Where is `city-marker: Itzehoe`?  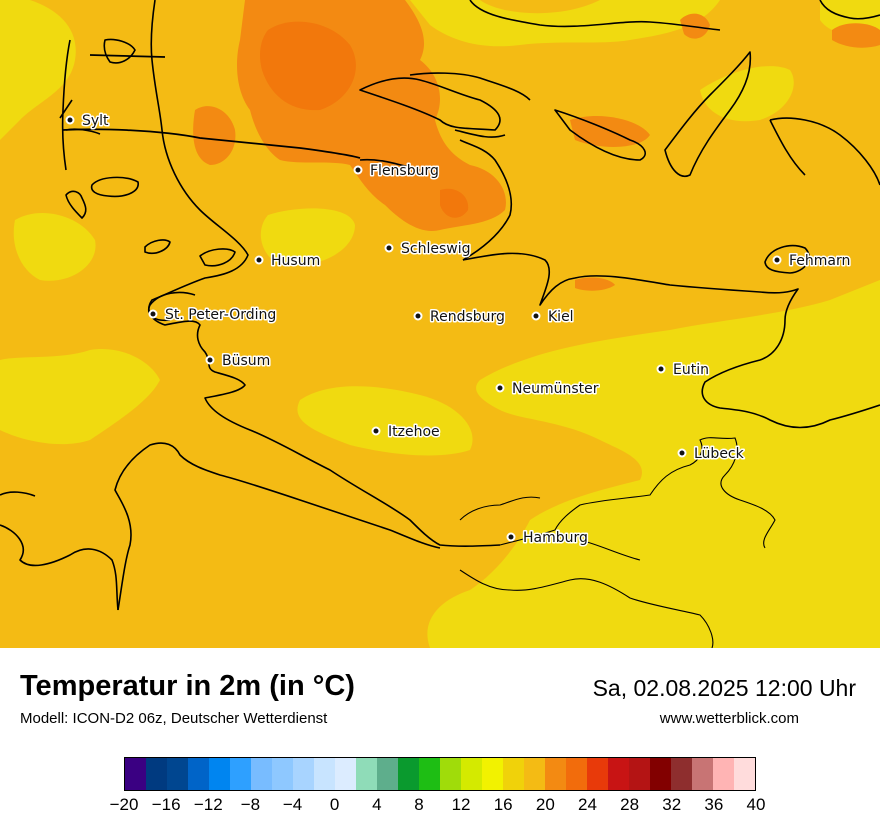
city-marker: Itzehoe is located at coordinates (406, 432).